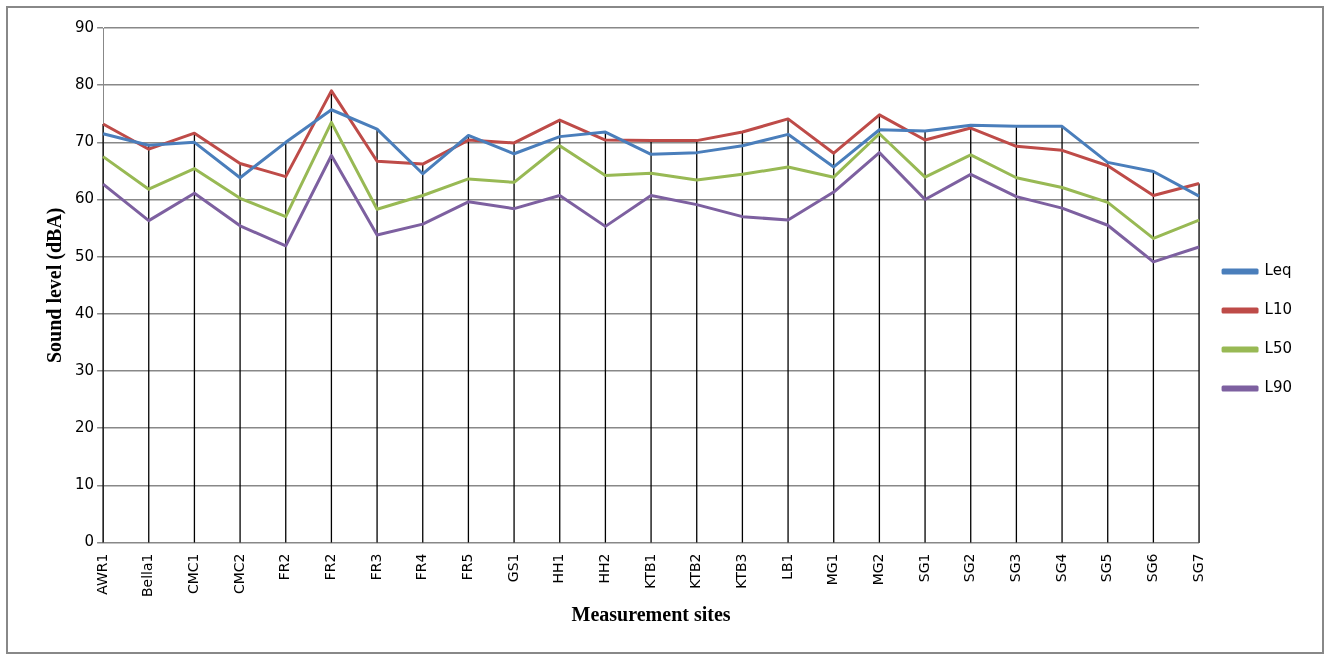  I want to click on legend-label: L90, so click(1278, 387).